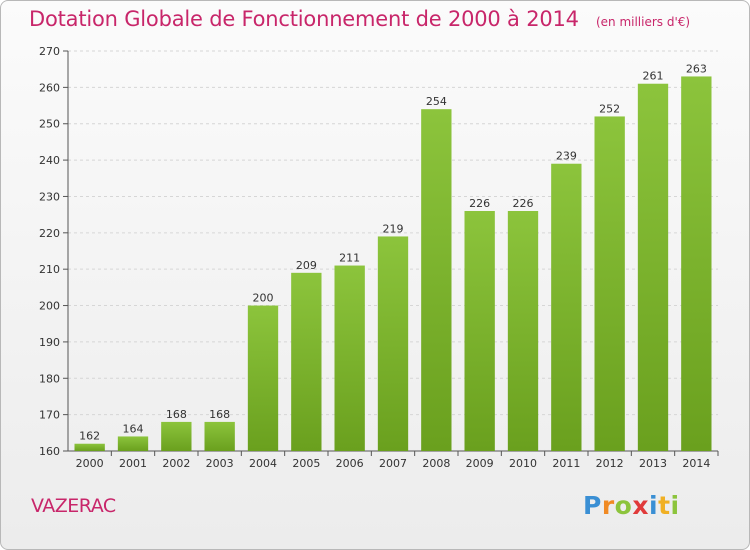 The width and height of the screenshot is (750, 550). What do you see at coordinates (393, 228) in the screenshot?
I see `data-label: 219` at bounding box center [393, 228].